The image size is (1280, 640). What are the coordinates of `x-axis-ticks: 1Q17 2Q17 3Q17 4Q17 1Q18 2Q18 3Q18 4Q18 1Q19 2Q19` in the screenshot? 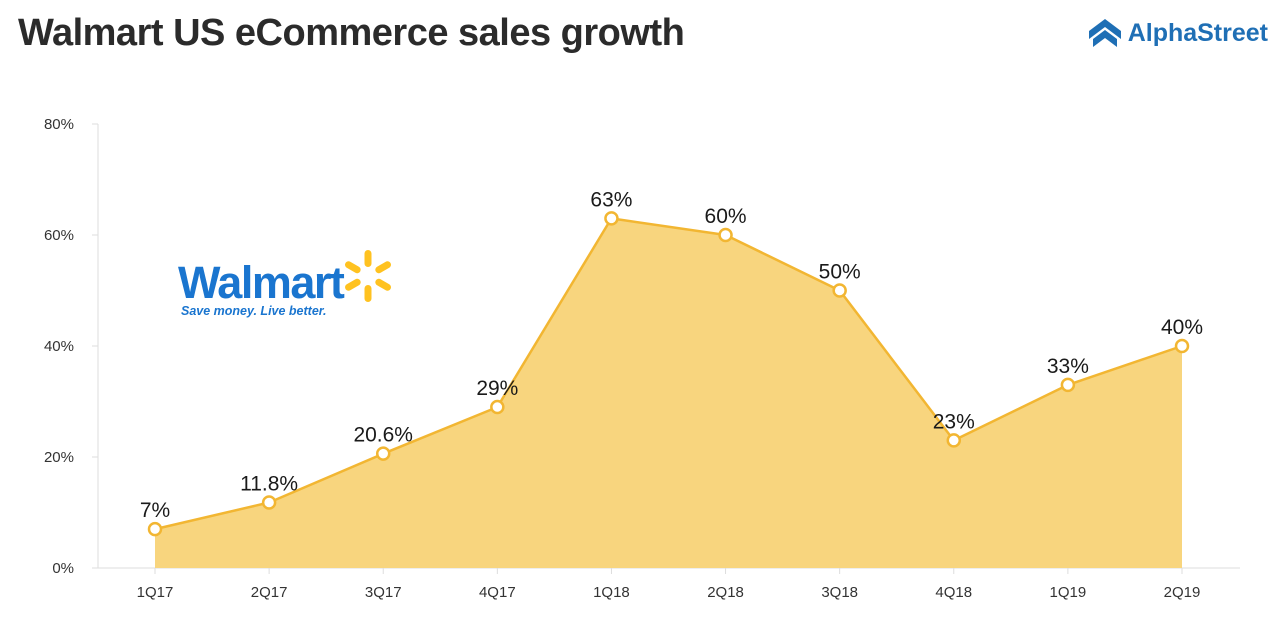 It's located at (669, 584).